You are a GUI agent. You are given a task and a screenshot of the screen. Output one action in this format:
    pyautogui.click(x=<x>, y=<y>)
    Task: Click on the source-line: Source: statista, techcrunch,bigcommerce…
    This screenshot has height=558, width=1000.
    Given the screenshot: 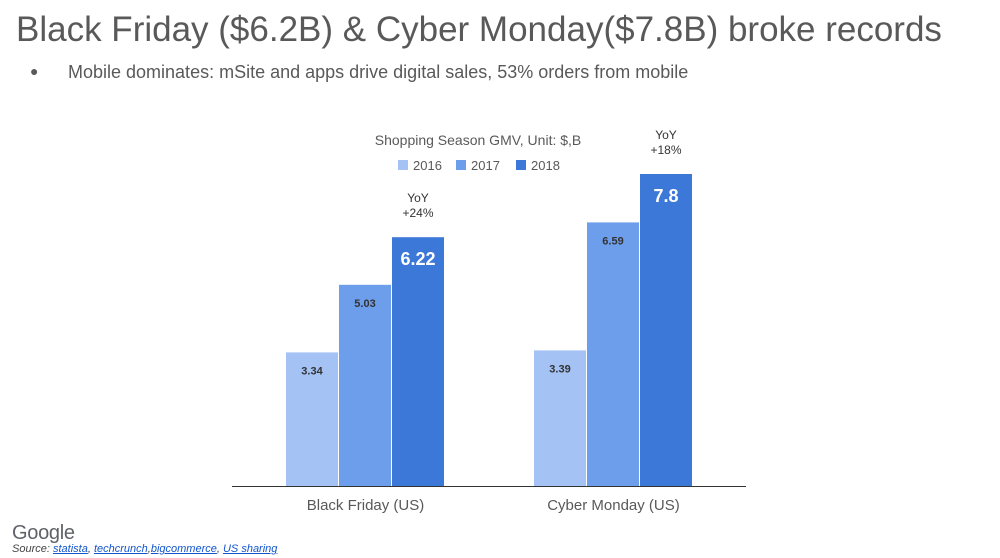 What is the action you would take?
    pyautogui.click(x=144, y=549)
    